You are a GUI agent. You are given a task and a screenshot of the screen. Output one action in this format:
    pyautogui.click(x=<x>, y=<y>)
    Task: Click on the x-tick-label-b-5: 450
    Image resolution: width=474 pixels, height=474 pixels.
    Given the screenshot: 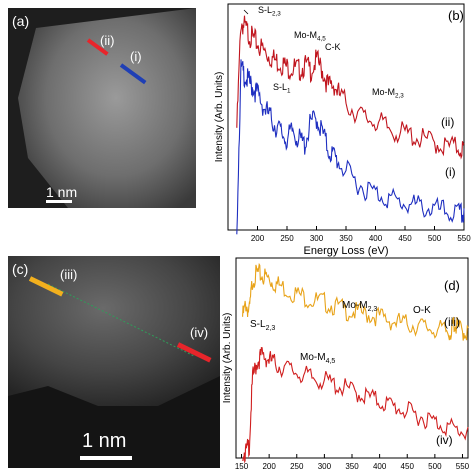 What is the action you would take?
    pyautogui.click(x=405, y=238)
    